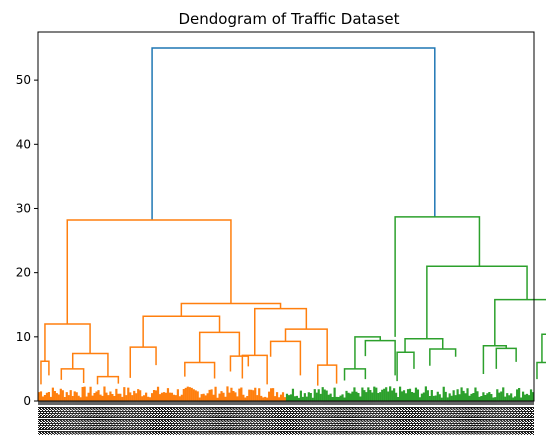 The image size is (546, 439). Describe the element at coordinates (286, 418) in the screenshot. I see `leaf-tick-labels` at that location.